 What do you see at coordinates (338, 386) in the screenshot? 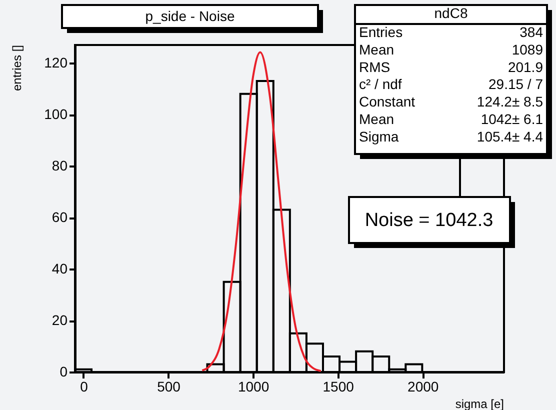
I see `x-tick-label: 1500` at bounding box center [338, 386].